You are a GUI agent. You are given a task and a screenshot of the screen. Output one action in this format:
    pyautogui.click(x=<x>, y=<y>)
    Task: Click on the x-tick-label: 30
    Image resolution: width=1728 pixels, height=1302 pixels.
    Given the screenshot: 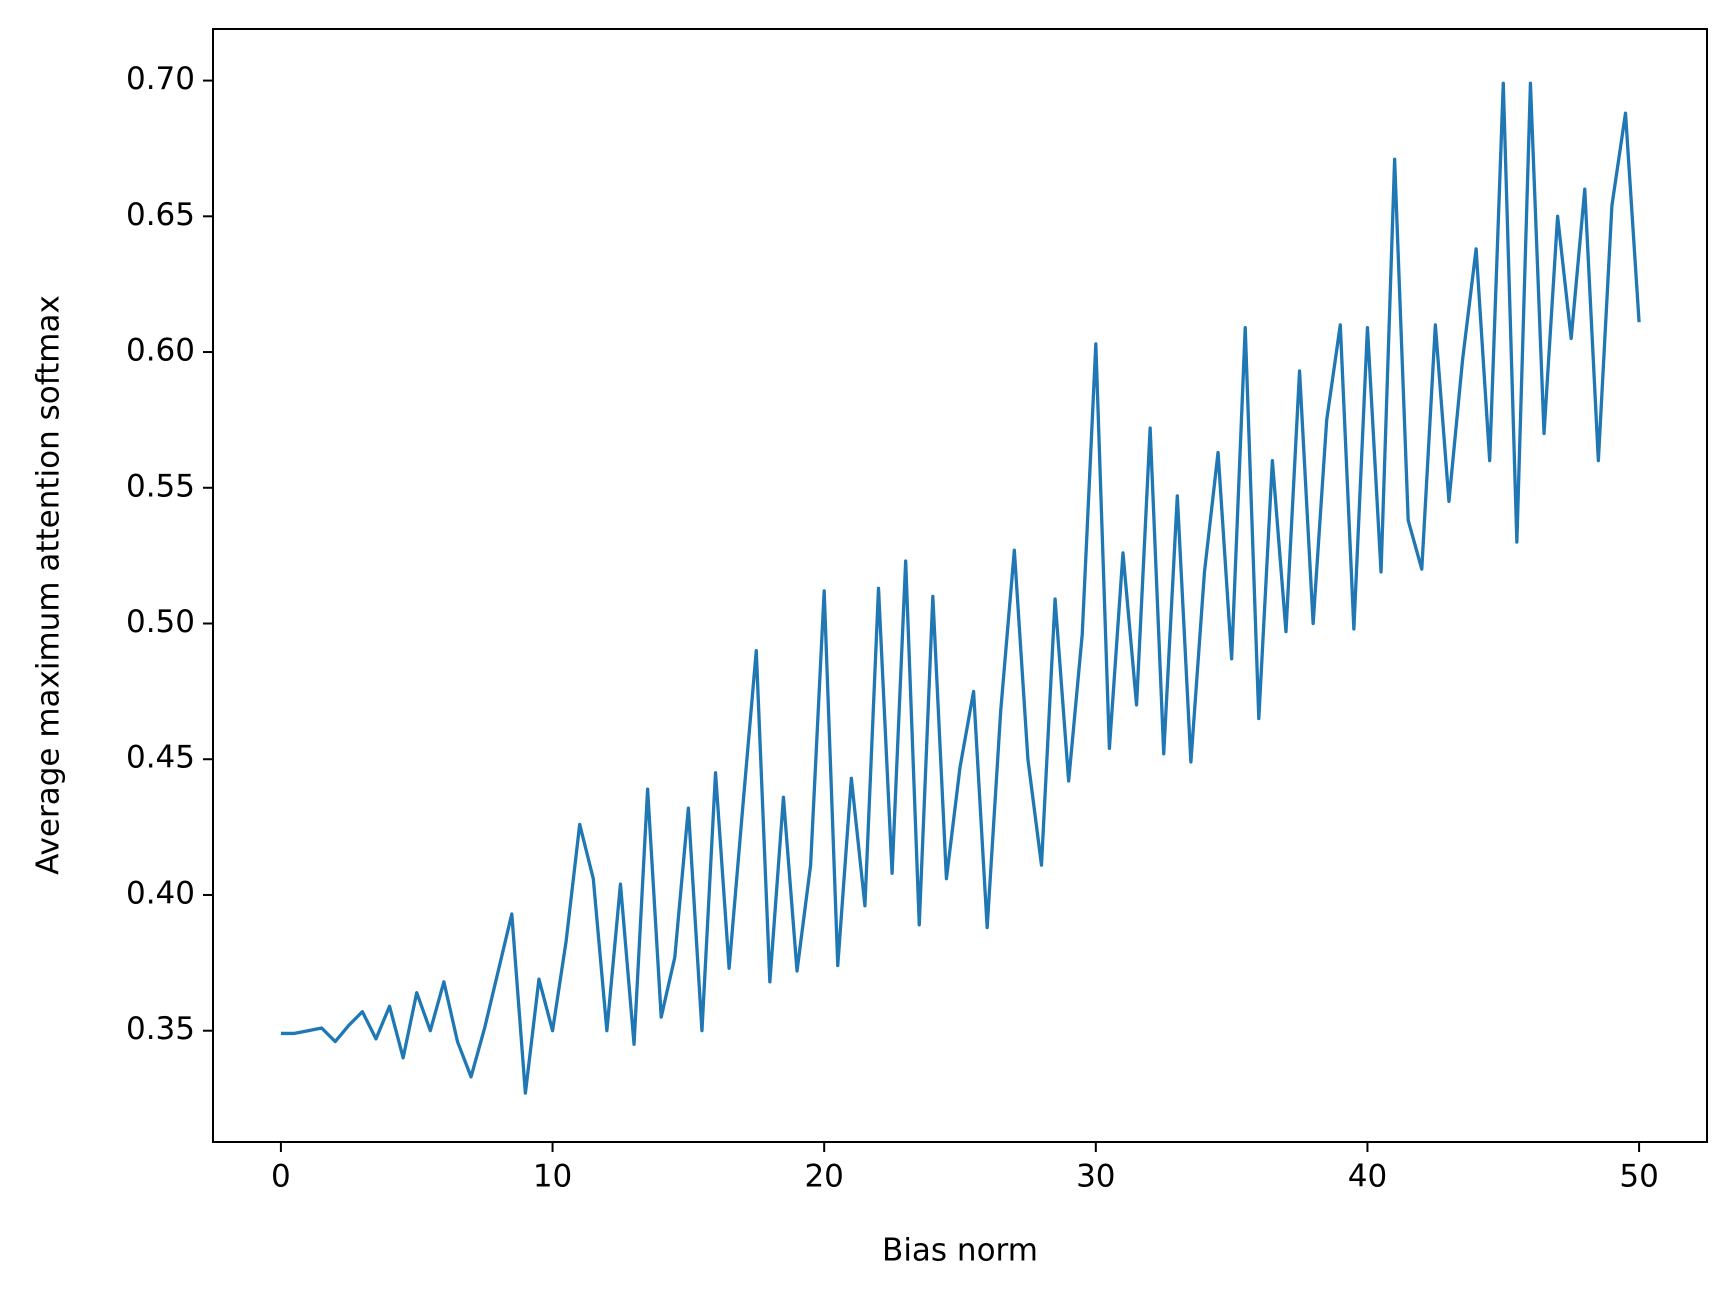 What is the action you would take?
    pyautogui.click(x=1095, y=1177)
    